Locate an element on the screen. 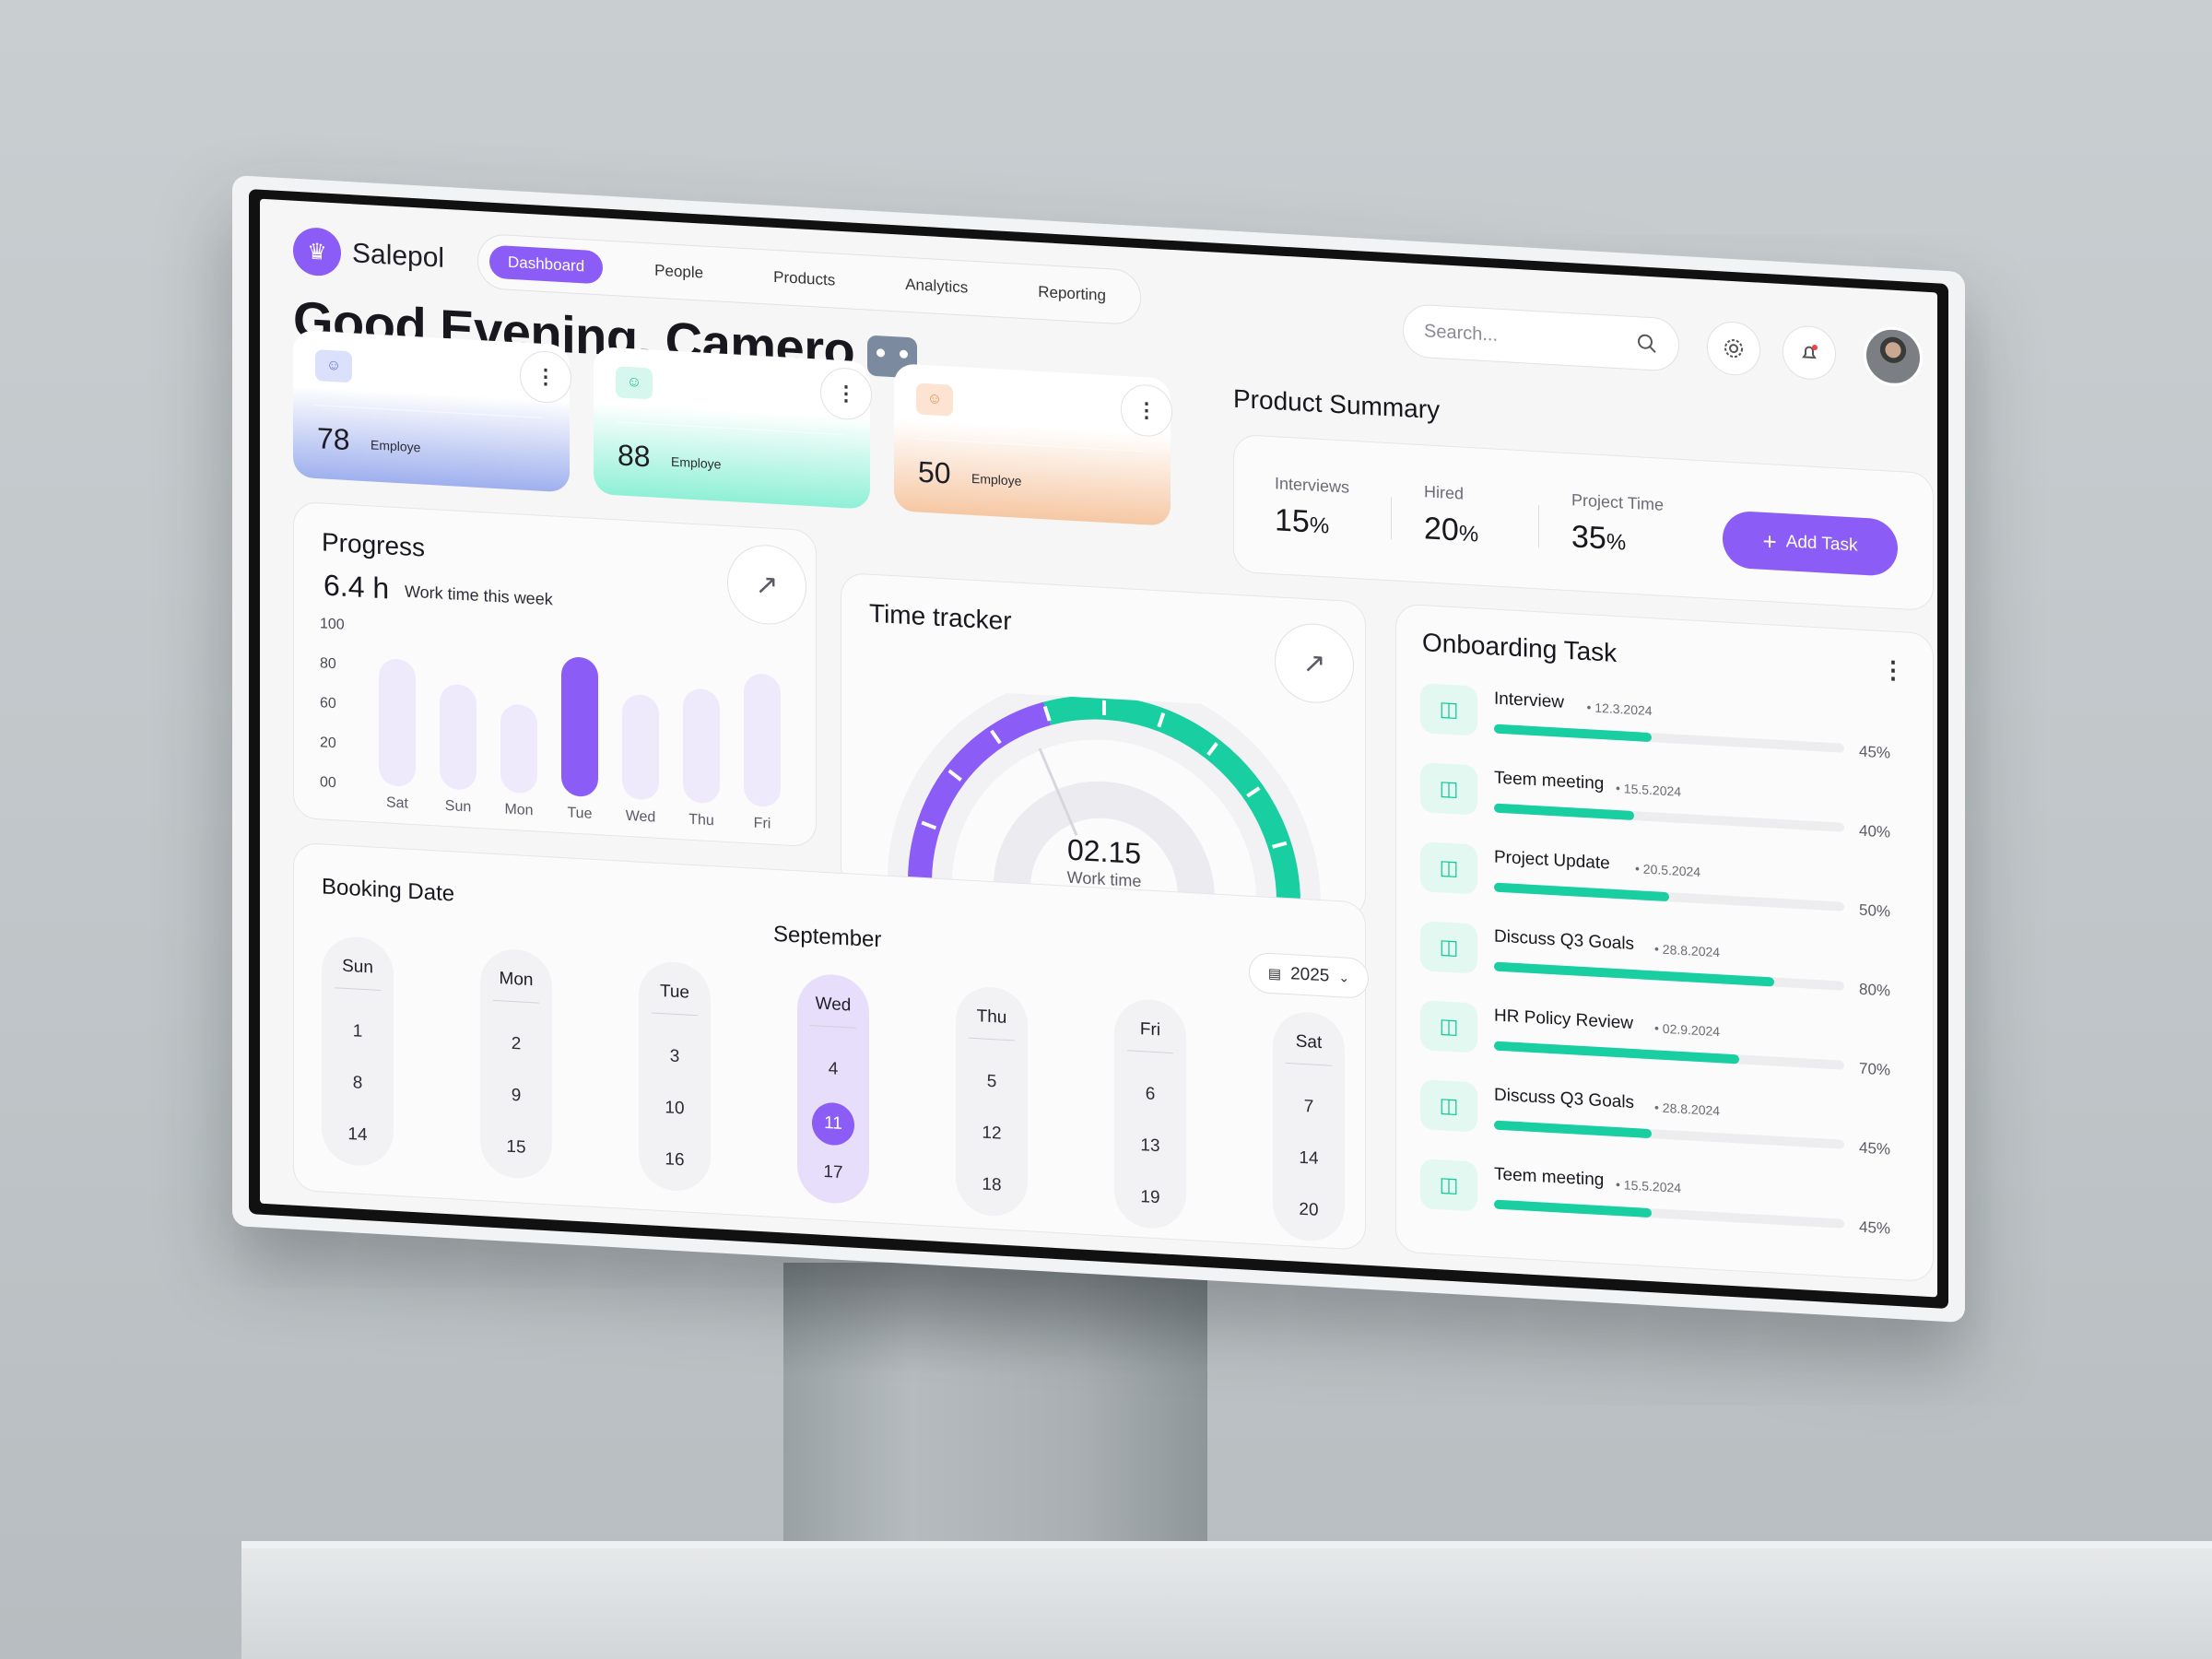 The width and height of the screenshot is (2212, 1659). bar-mon is located at coordinates (518, 748).